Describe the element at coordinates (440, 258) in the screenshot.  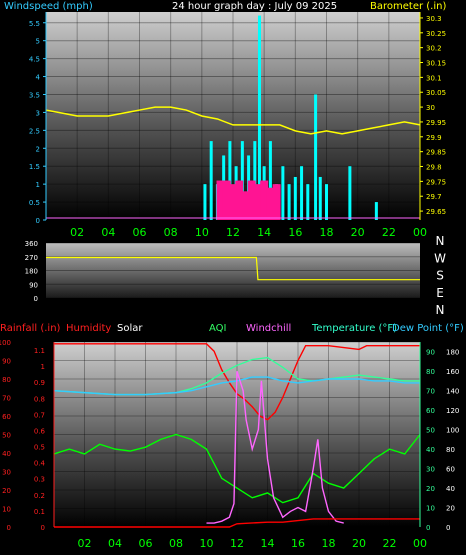
I see `compass-label: W` at that location.